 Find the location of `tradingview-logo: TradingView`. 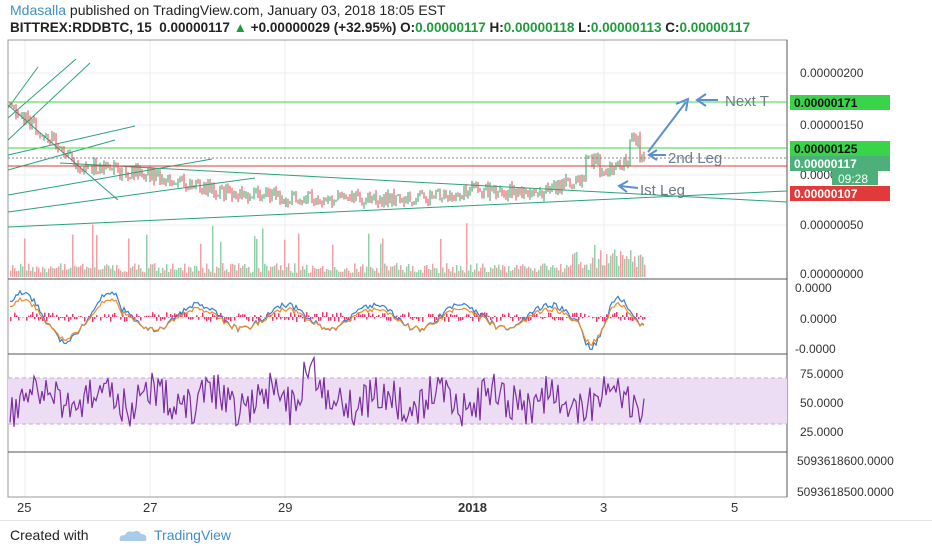

tradingview-logo: TradingView is located at coordinates (174, 535).